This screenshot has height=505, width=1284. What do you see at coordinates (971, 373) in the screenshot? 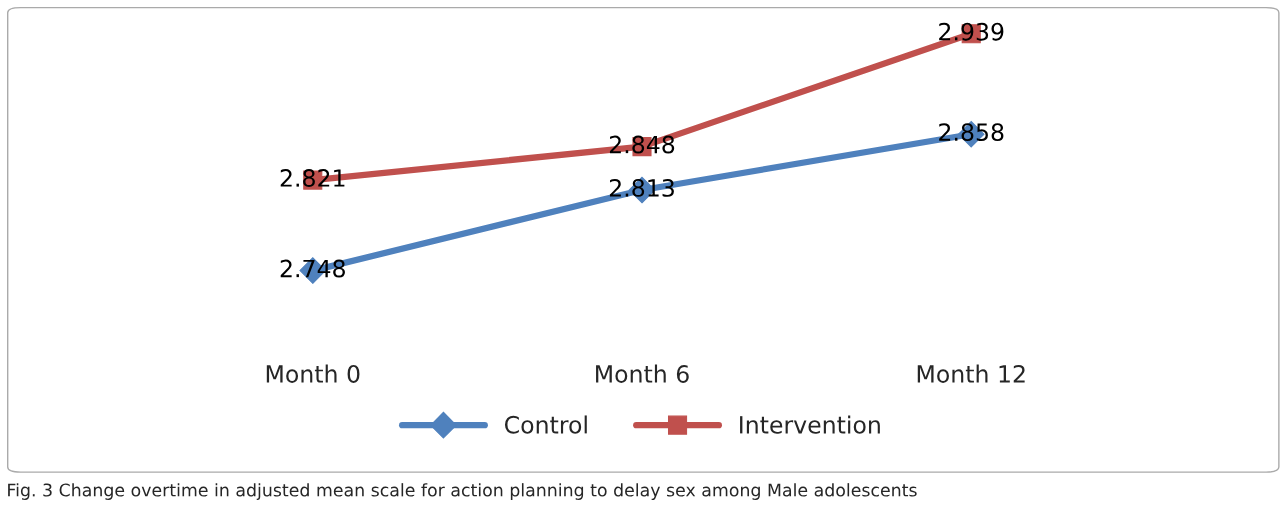
I see `x-tick-label: Month 12` at bounding box center [971, 373].